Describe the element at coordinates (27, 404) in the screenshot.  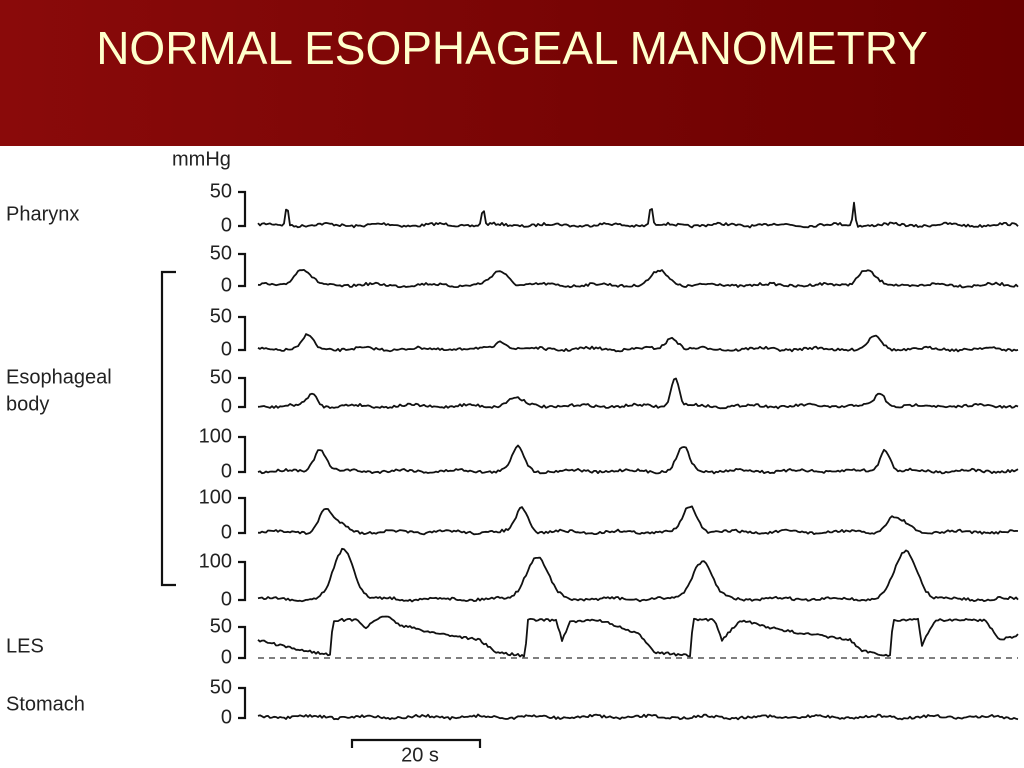
I see `group-label: body` at that location.